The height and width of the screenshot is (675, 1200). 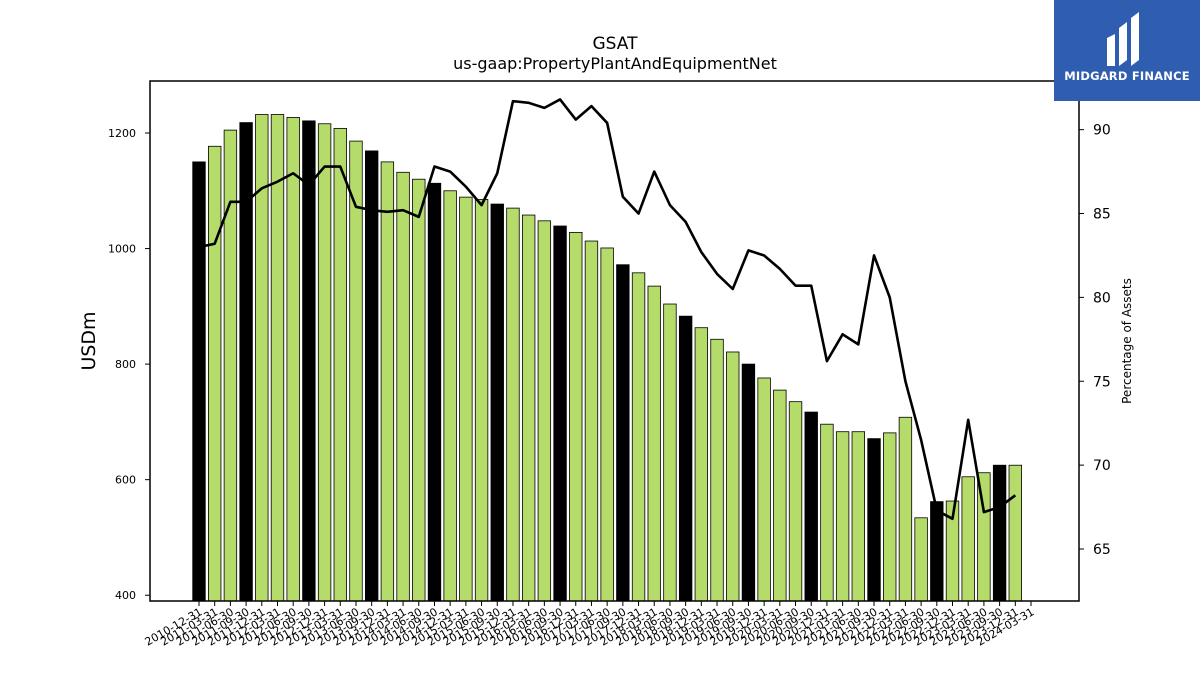 What do you see at coordinates (125, 480) in the screenshot?
I see `y-tick-label-600: 600` at bounding box center [125, 480].